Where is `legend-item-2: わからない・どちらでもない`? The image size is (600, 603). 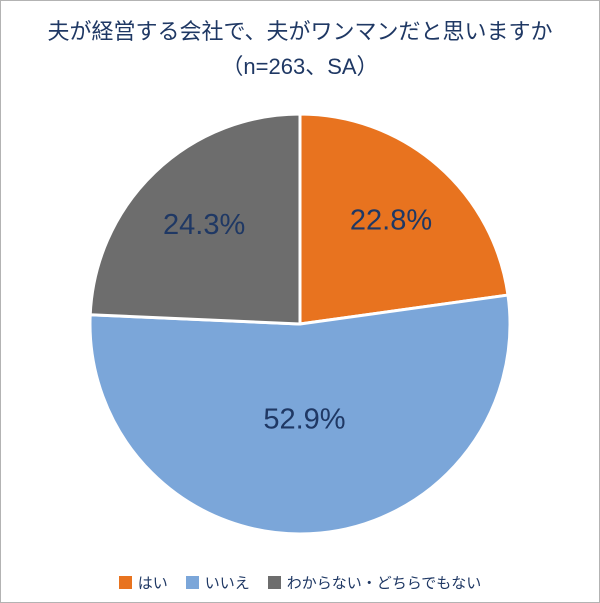
legend-item-2: わからない・どちらでもない is located at coordinates (374, 582).